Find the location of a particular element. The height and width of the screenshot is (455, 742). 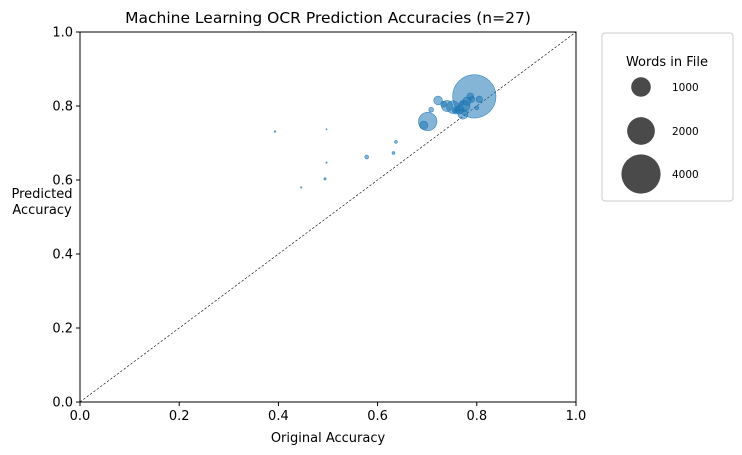

y-axis-title-line-1: Predicted is located at coordinates (41, 194).